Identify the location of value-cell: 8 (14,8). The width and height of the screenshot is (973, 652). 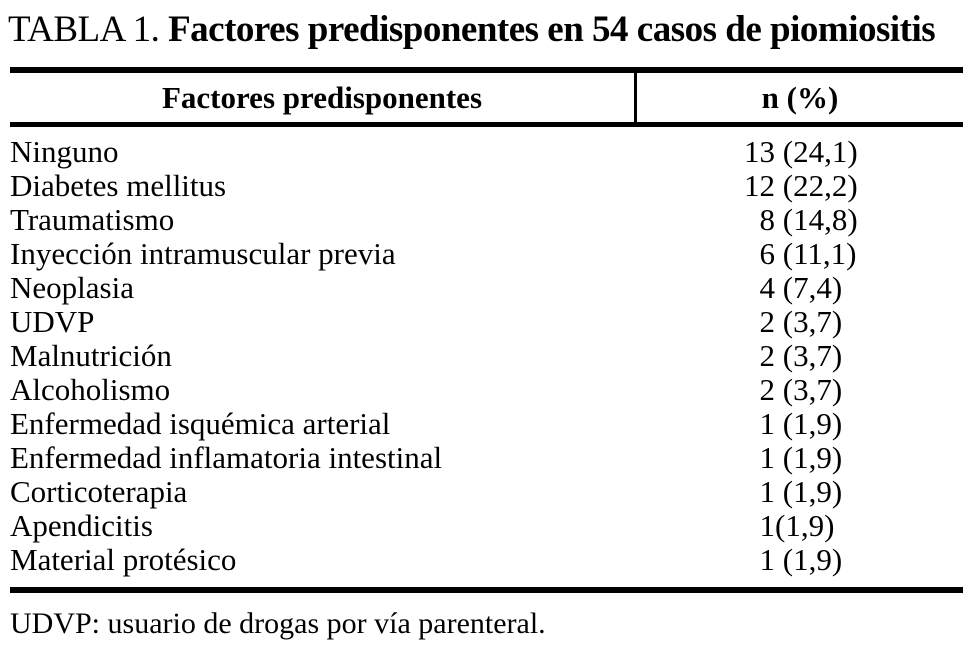
(838, 220).